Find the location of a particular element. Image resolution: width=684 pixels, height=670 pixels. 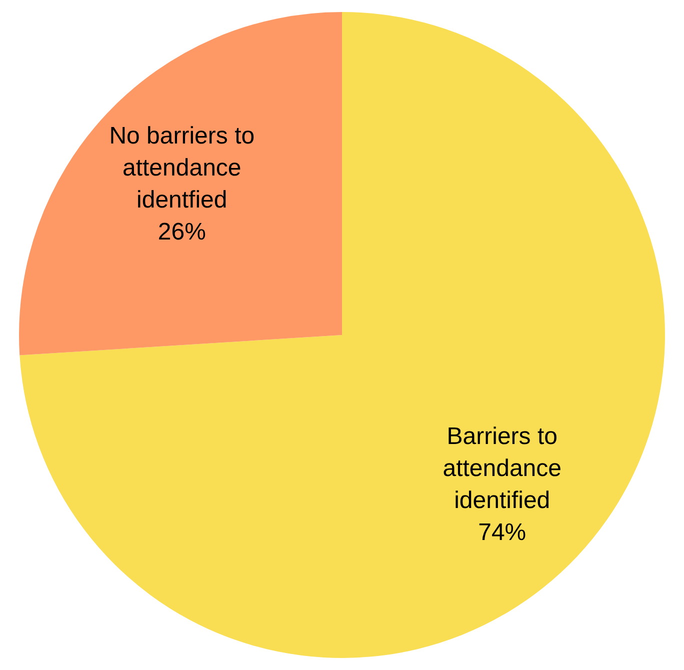

slice-label: Barriers to attendance identified is located at coordinates (502, 468).